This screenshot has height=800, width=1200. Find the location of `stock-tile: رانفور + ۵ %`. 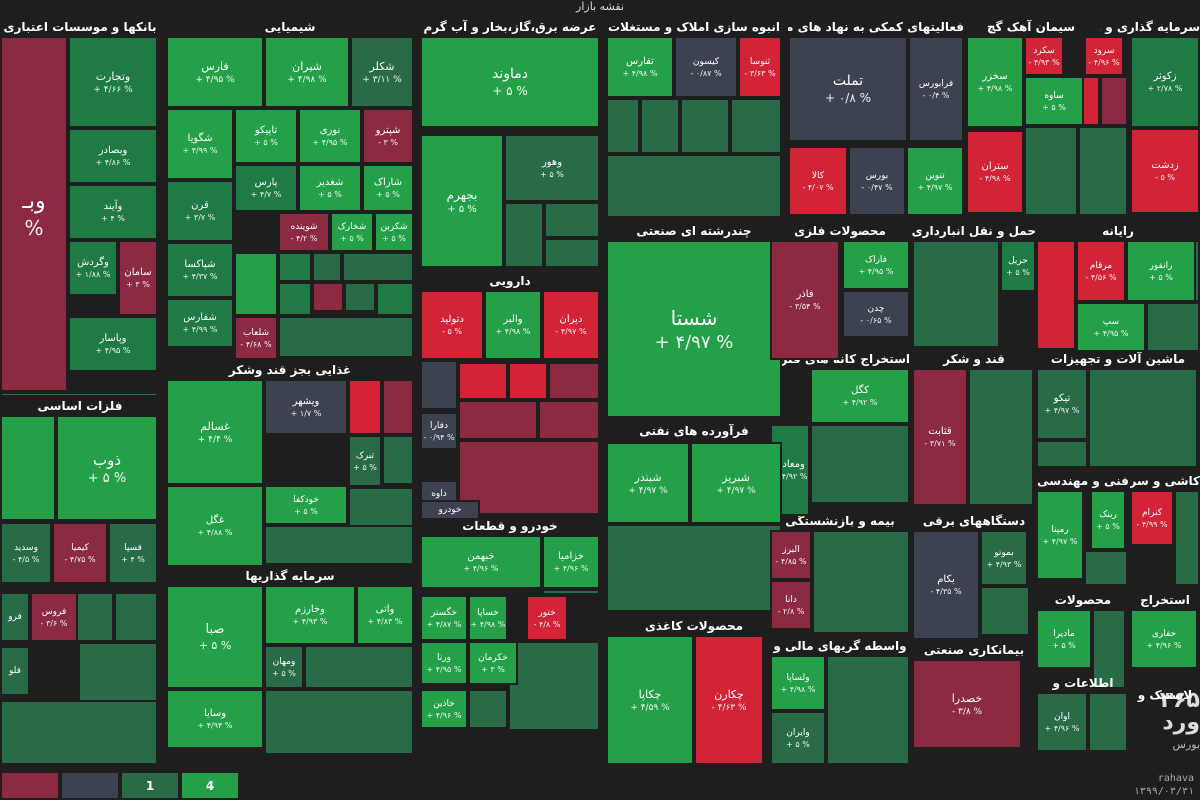

stock-tile: رانفور + ۵ % is located at coordinates (1161, 271).